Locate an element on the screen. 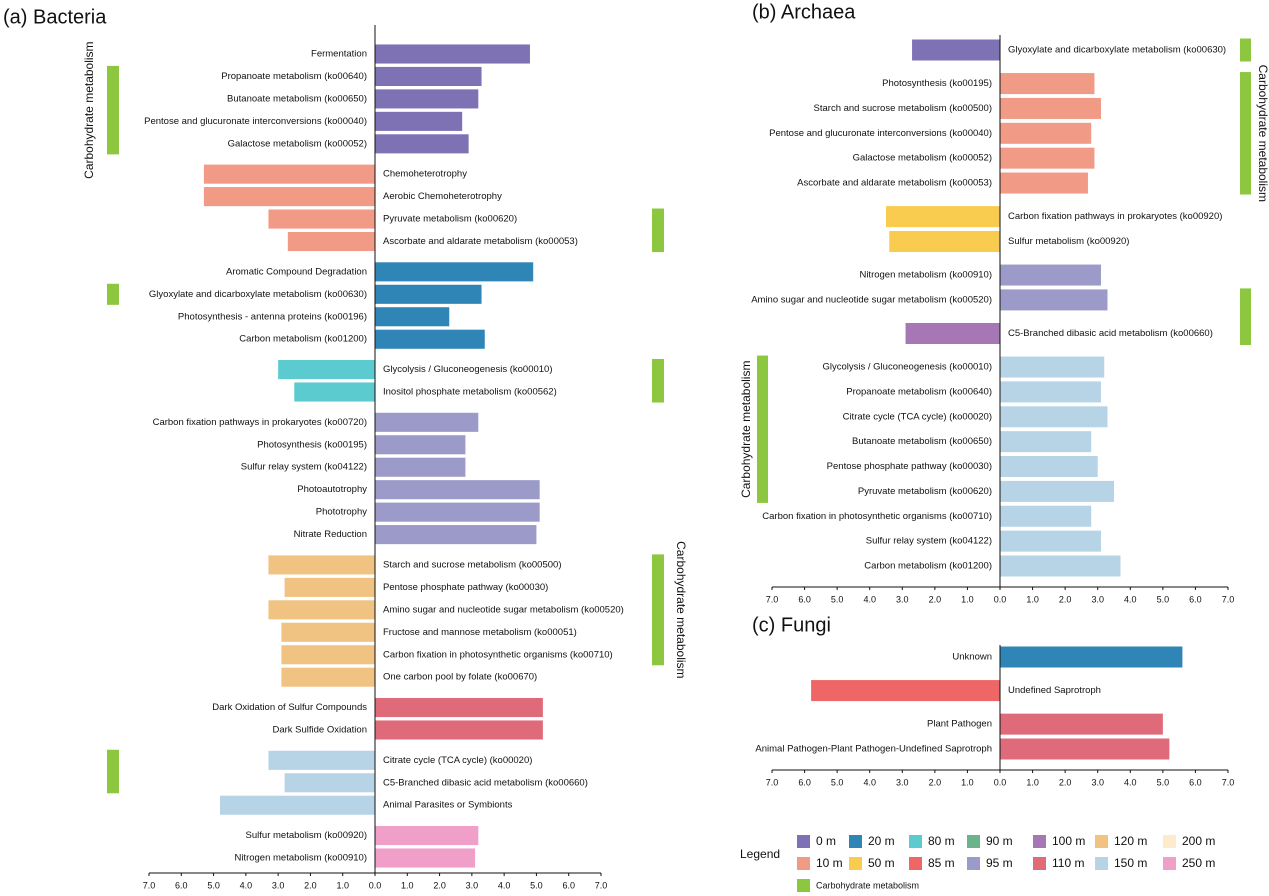  category-label: Animal Parasites or Symbionts is located at coordinates (448, 805).